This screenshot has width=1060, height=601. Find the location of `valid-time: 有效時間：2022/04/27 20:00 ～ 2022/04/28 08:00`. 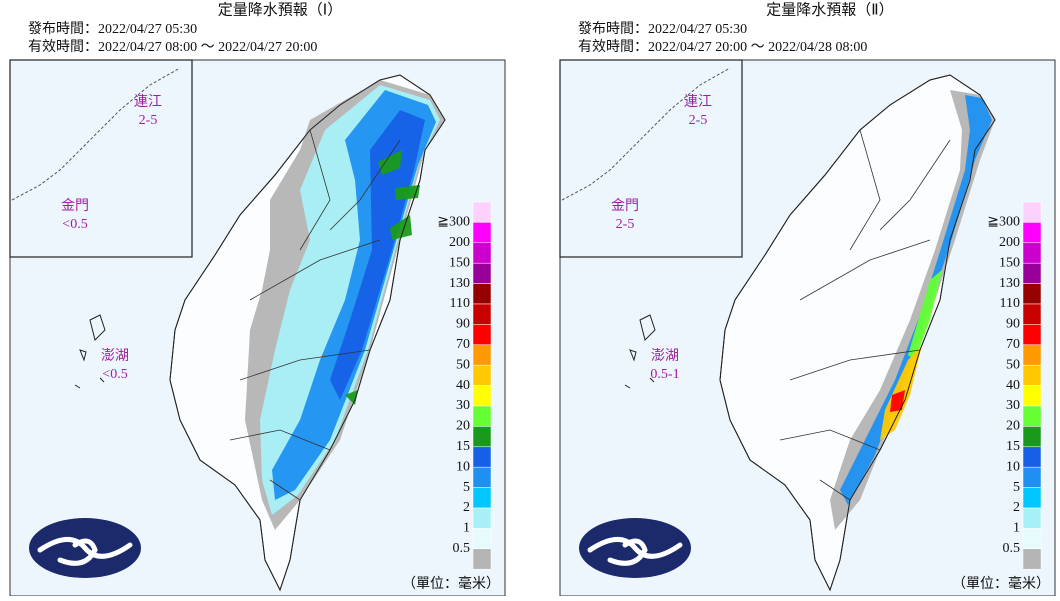

valid-time: 有效時間：2022/04/27 20:00 ～ 2022/04/28 08:00 is located at coordinates (722, 47).